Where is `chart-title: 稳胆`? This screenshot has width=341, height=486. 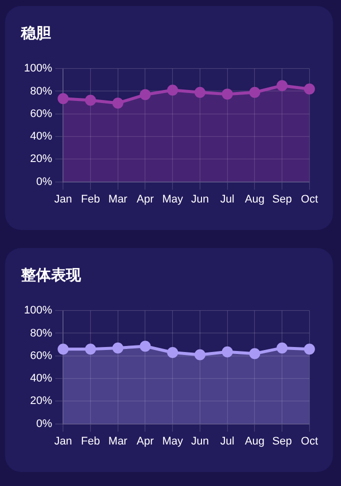
chart-title: 稳胆 is located at coordinates (36, 33).